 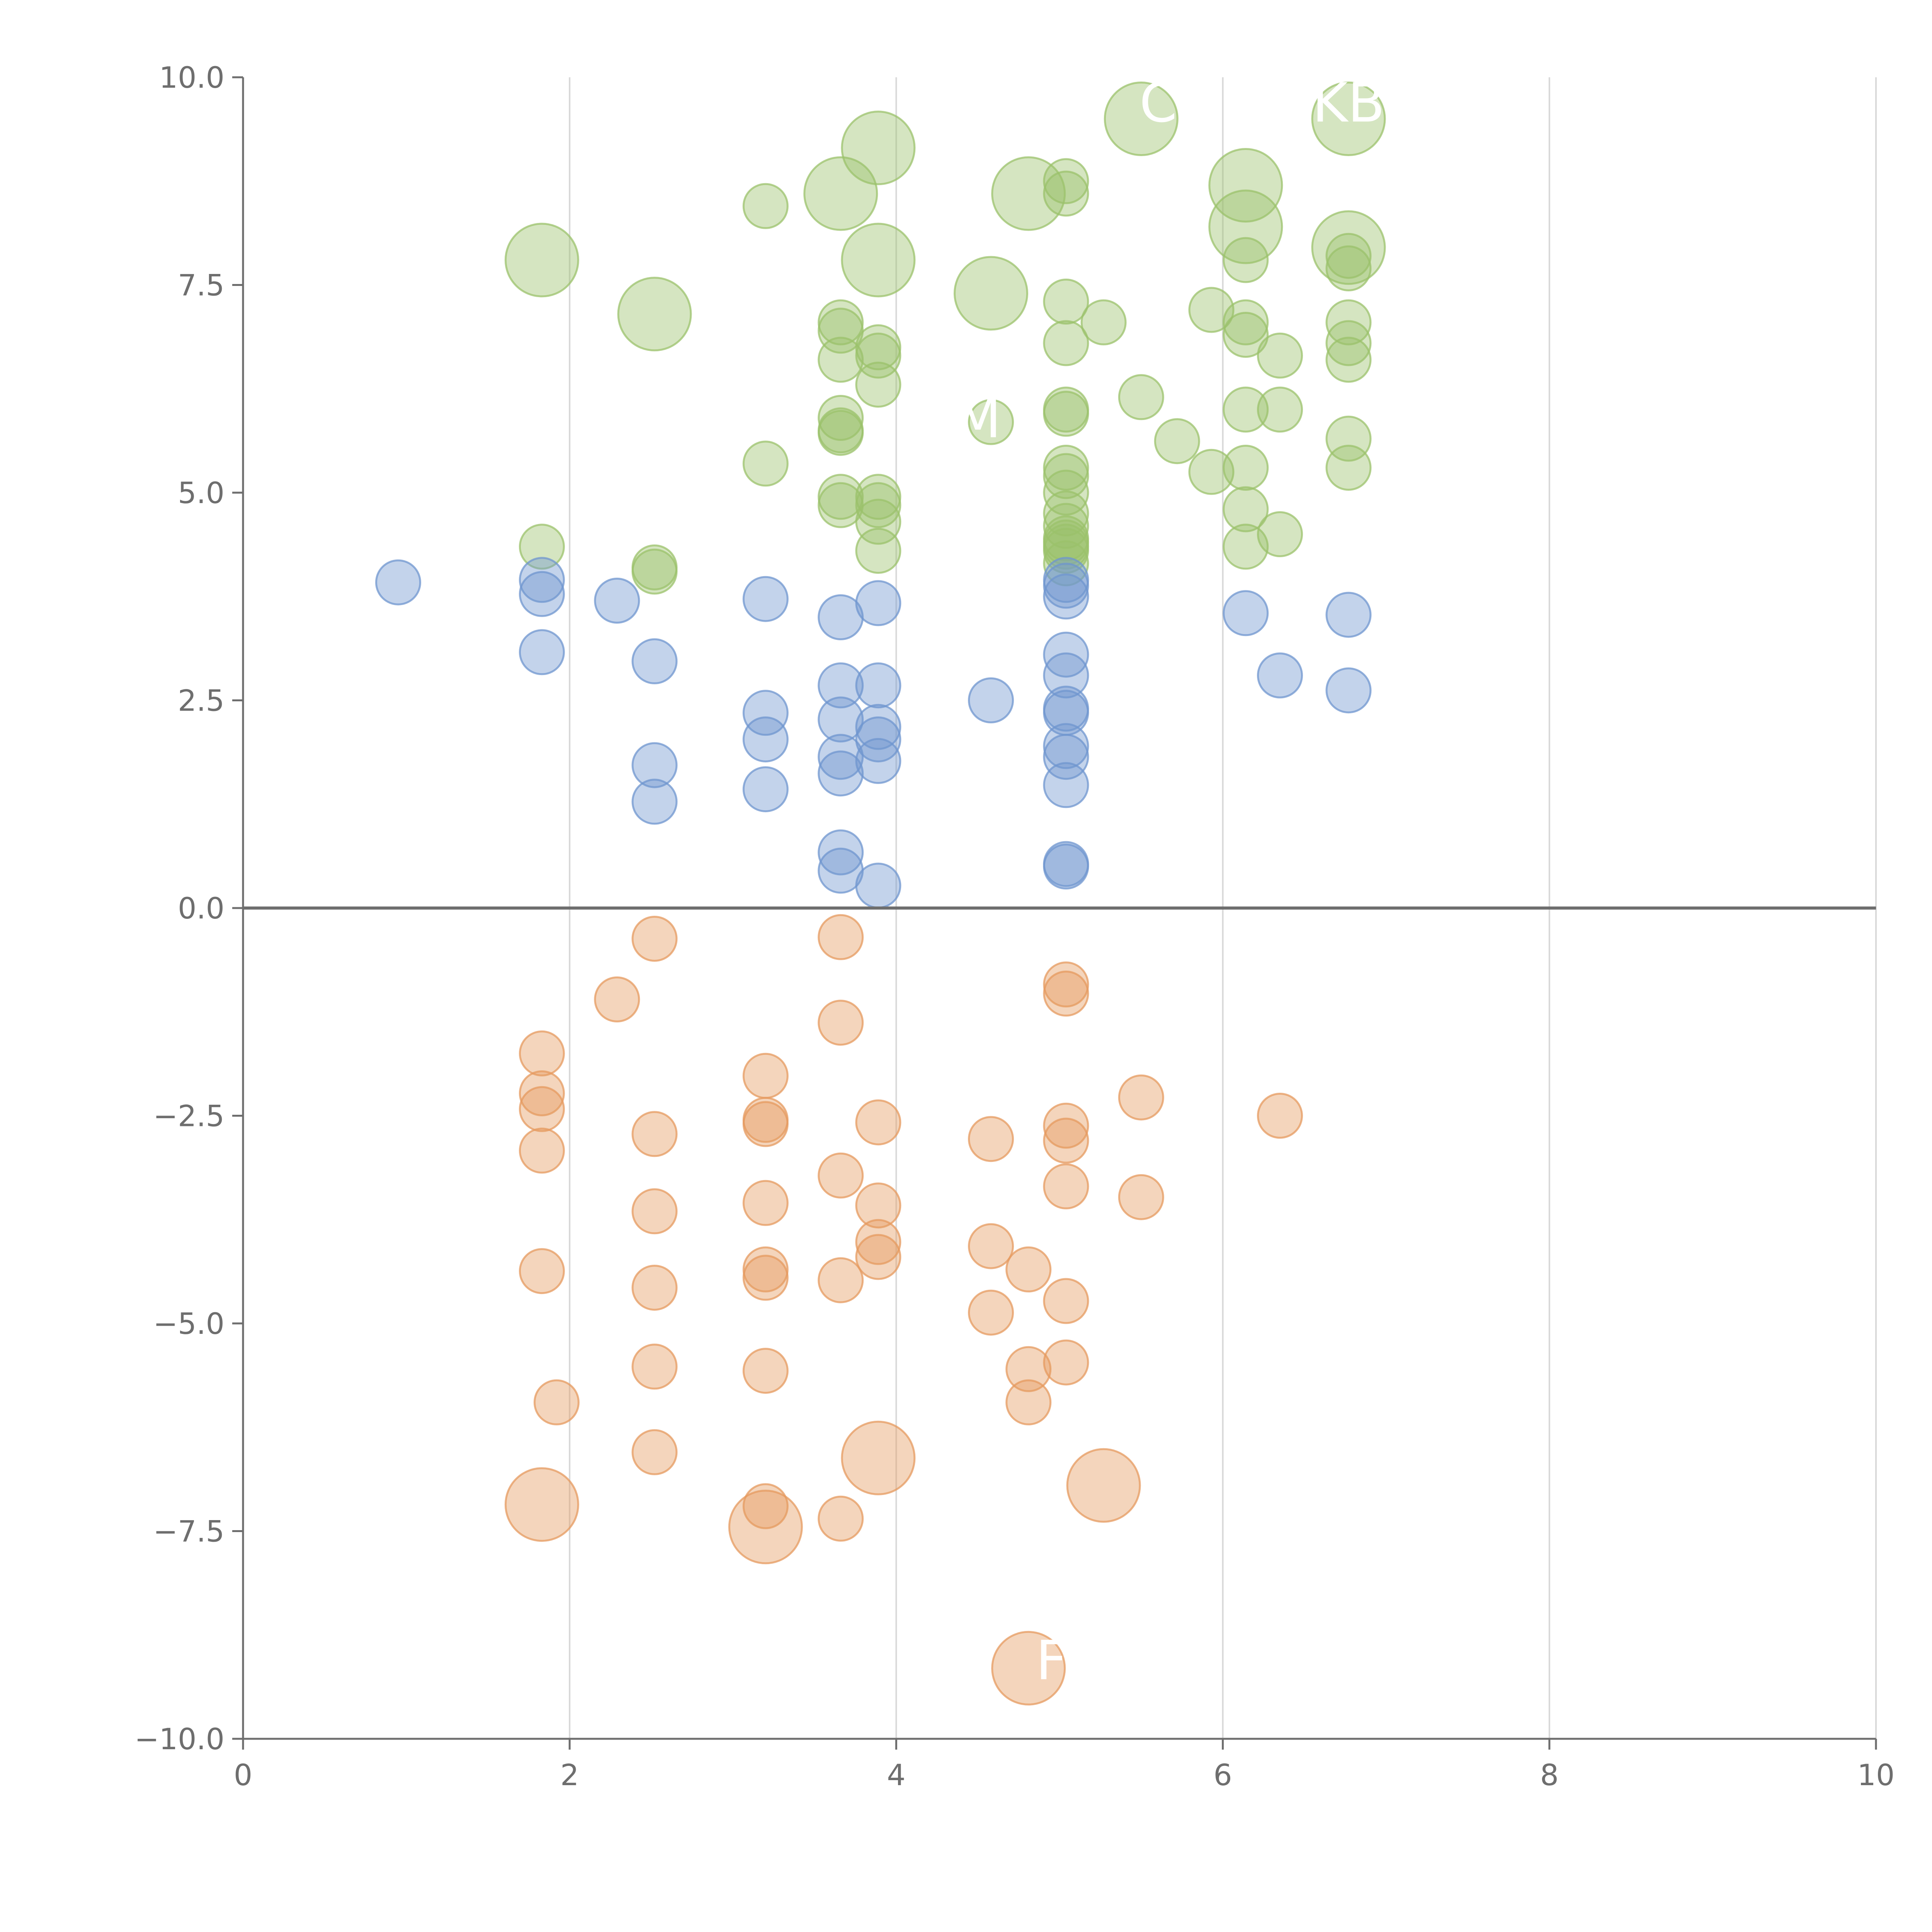 I want to click on x-tick-label: 0, so click(x=243, y=1775).